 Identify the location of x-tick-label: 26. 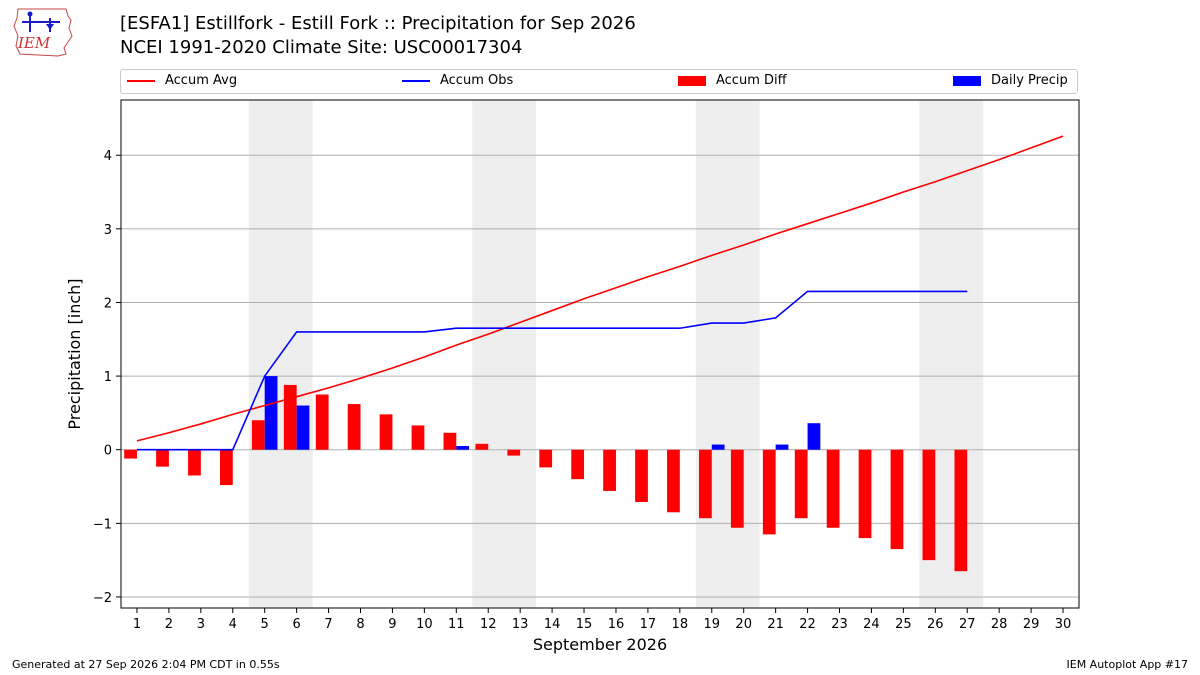
(935, 624).